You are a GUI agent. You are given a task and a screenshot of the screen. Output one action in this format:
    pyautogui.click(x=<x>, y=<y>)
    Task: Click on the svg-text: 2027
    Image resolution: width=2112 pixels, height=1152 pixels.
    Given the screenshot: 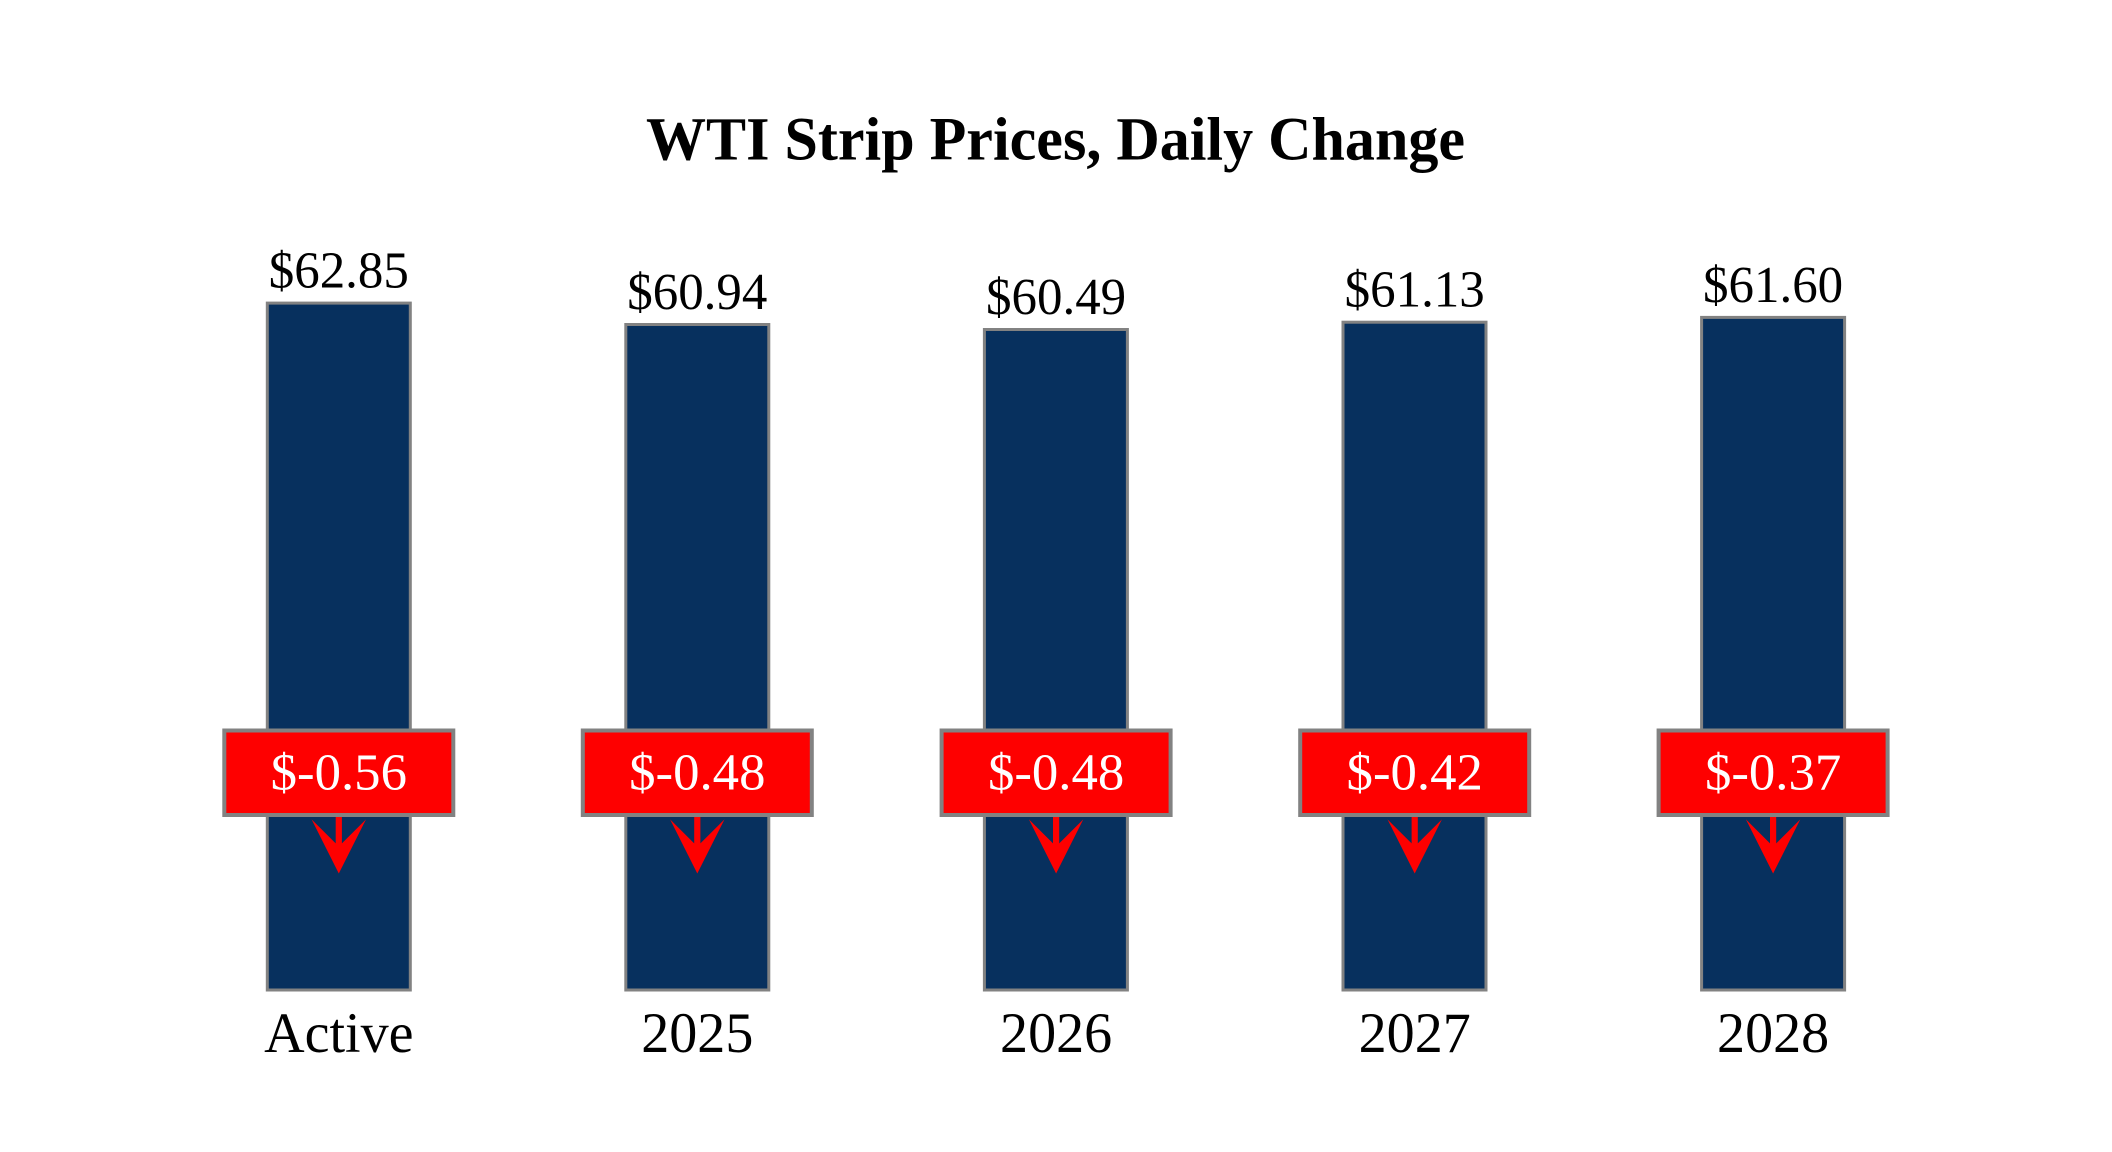 What is the action you would take?
    pyautogui.click(x=1415, y=1034)
    